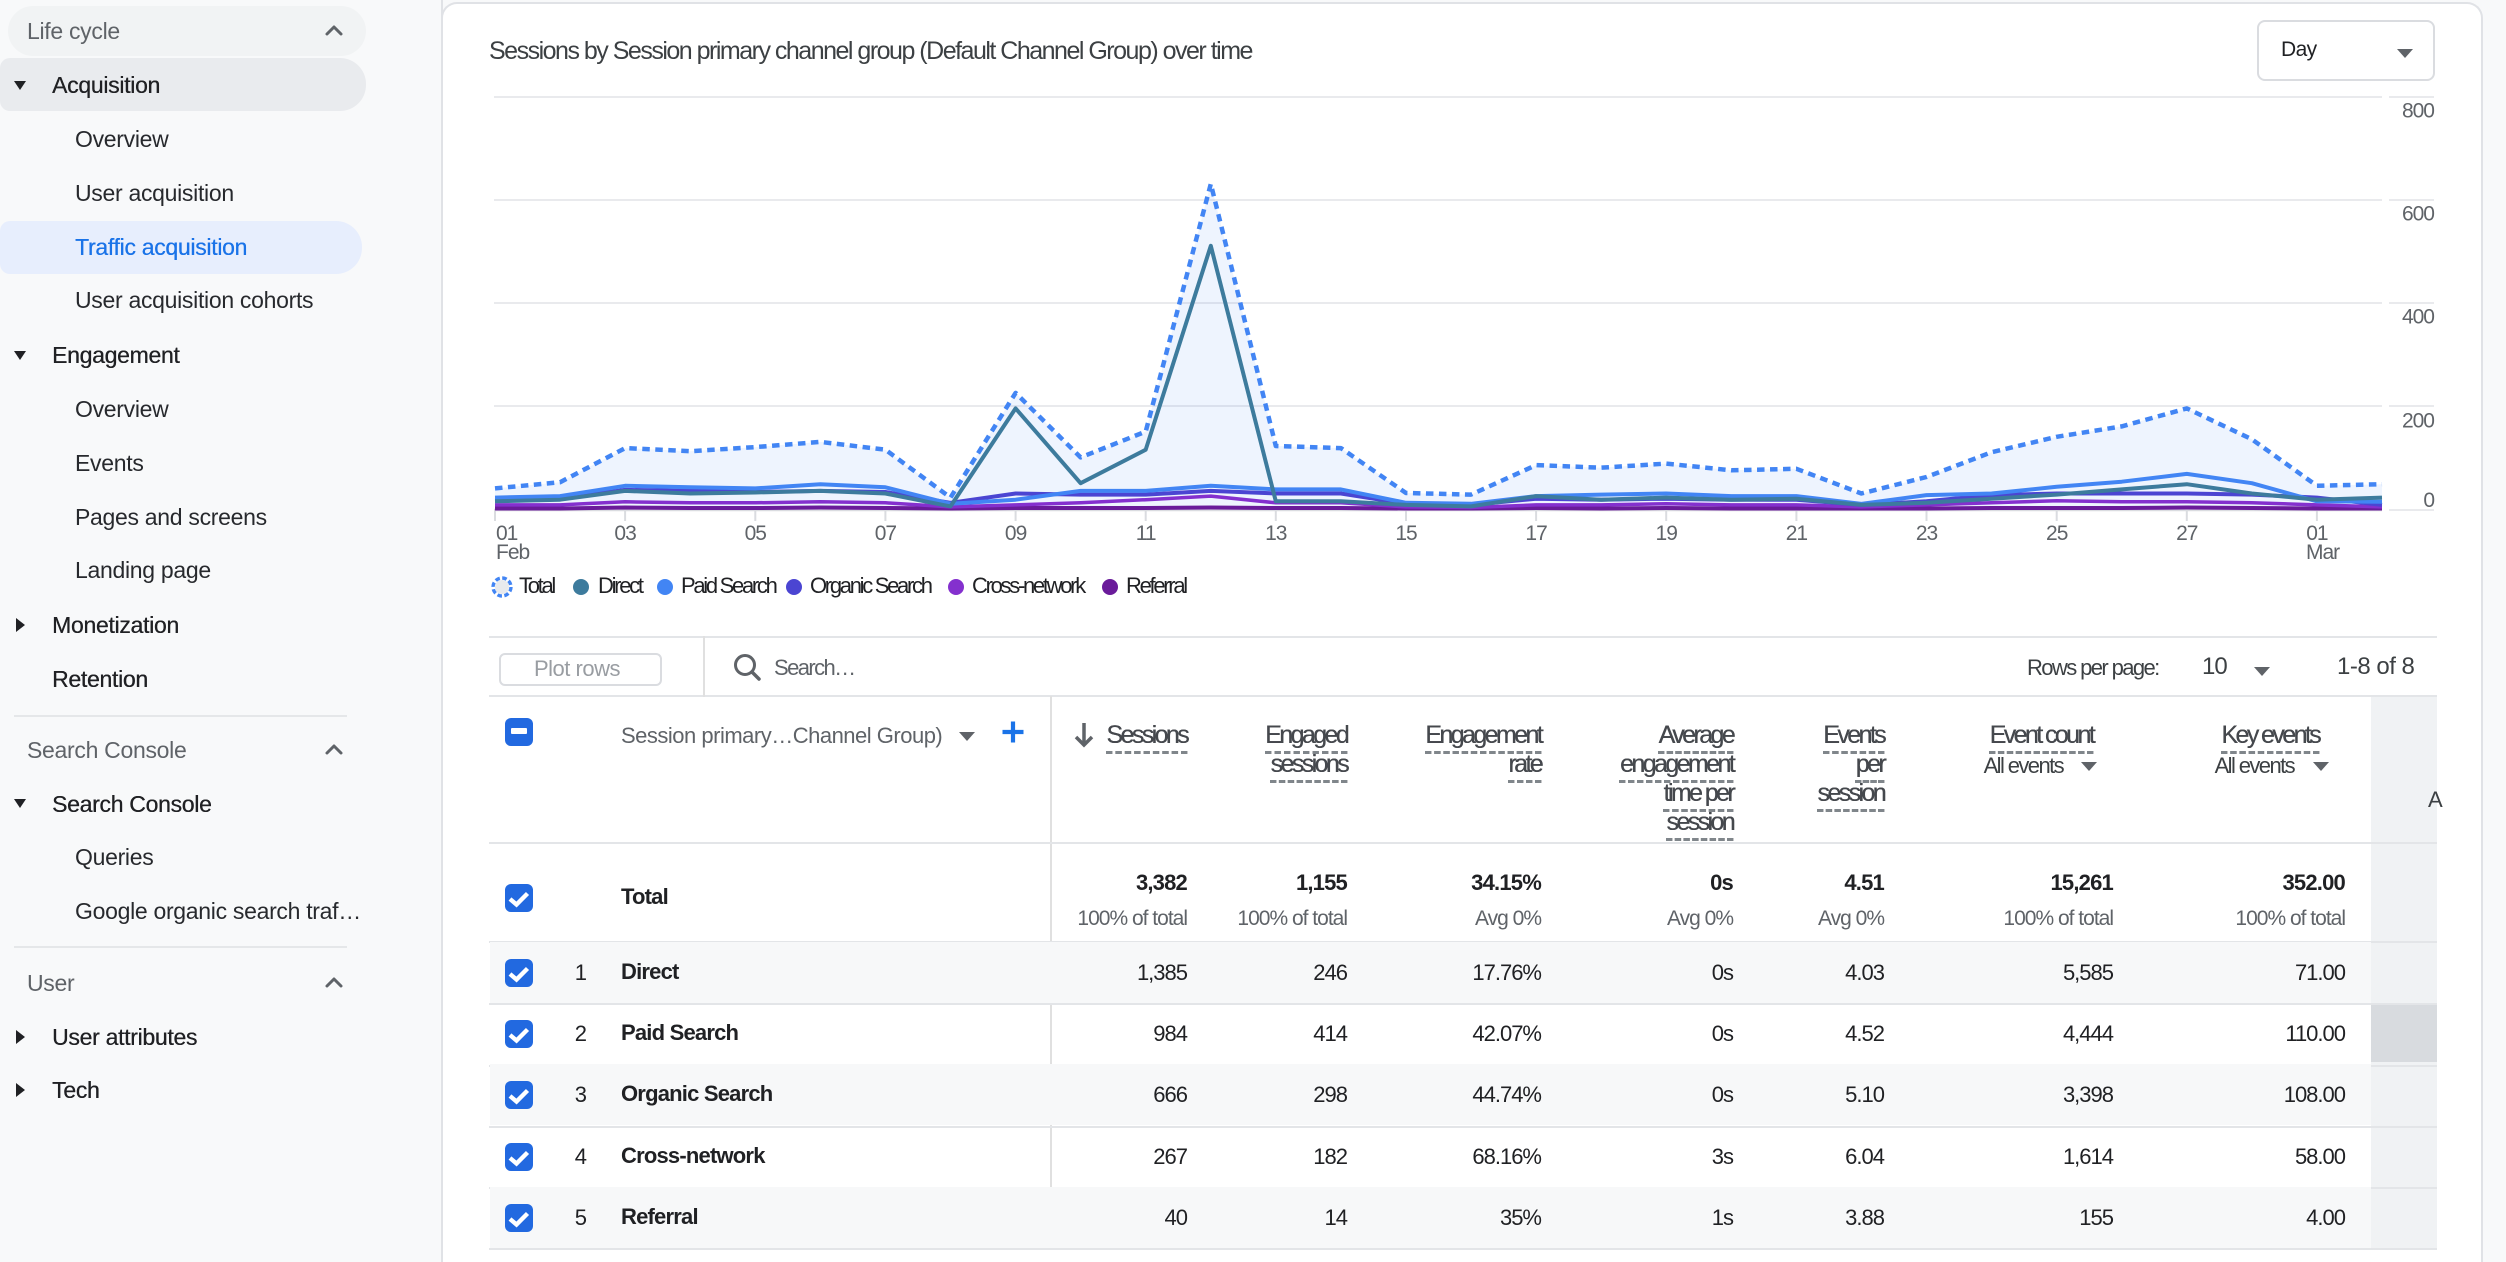  What do you see at coordinates (1146, 533) in the screenshot?
I see `svg-text: 11` at bounding box center [1146, 533].